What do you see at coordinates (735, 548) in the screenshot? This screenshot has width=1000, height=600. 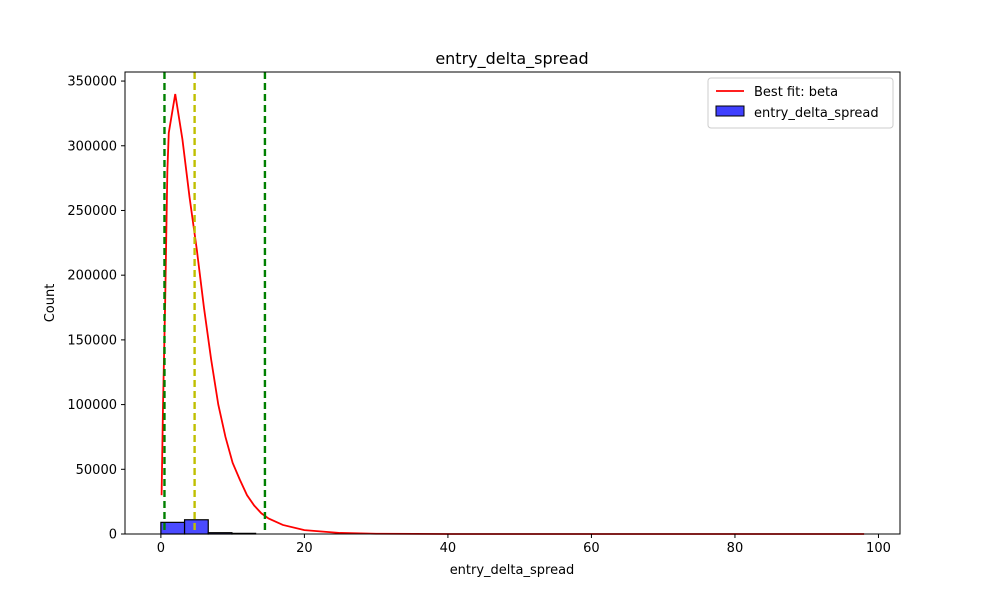 I see `x-tick-label-4: 80` at bounding box center [735, 548].